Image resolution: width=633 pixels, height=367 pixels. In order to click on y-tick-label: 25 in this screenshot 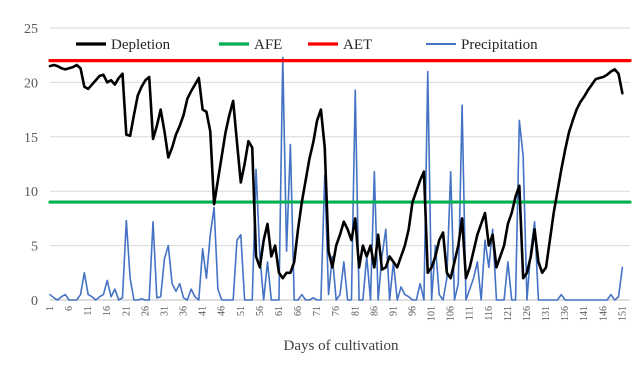, I will do `click(31, 29)`.